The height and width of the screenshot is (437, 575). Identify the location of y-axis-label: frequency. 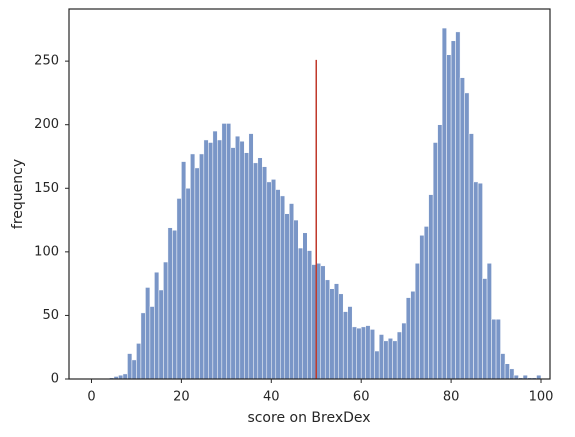
(18, 194).